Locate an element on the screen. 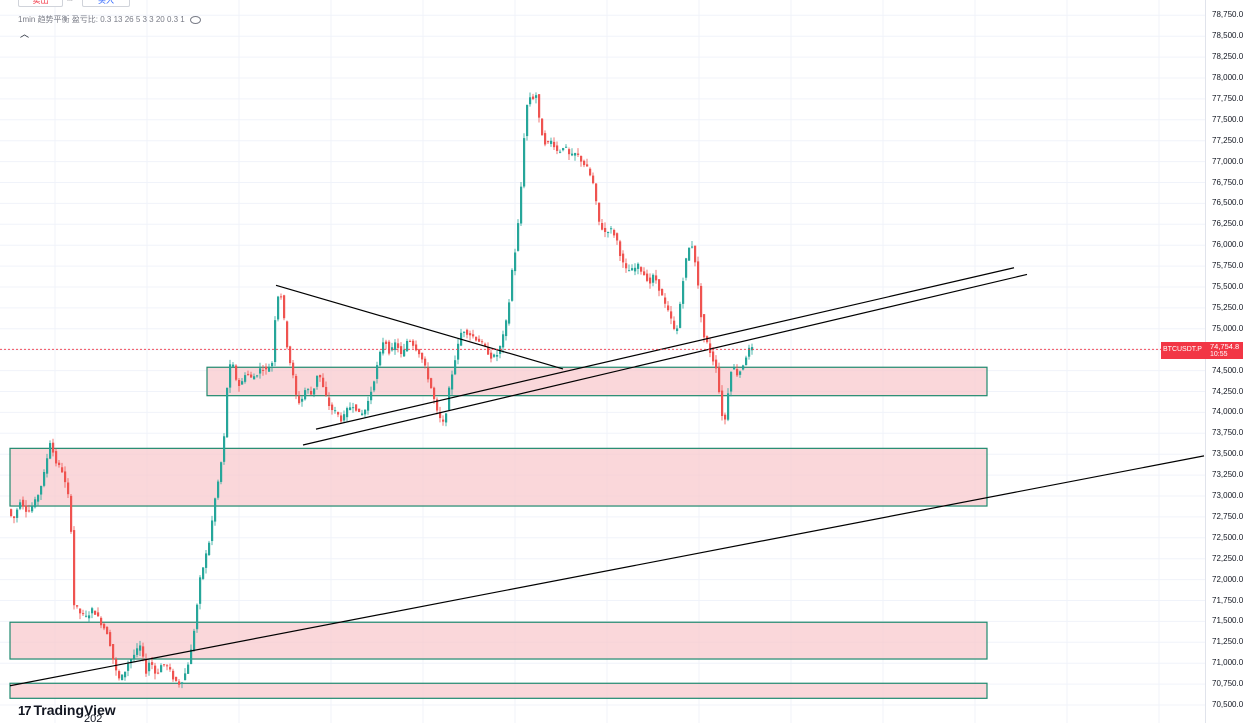  price-tick-label: 78,500.0 is located at coordinates (1228, 36).